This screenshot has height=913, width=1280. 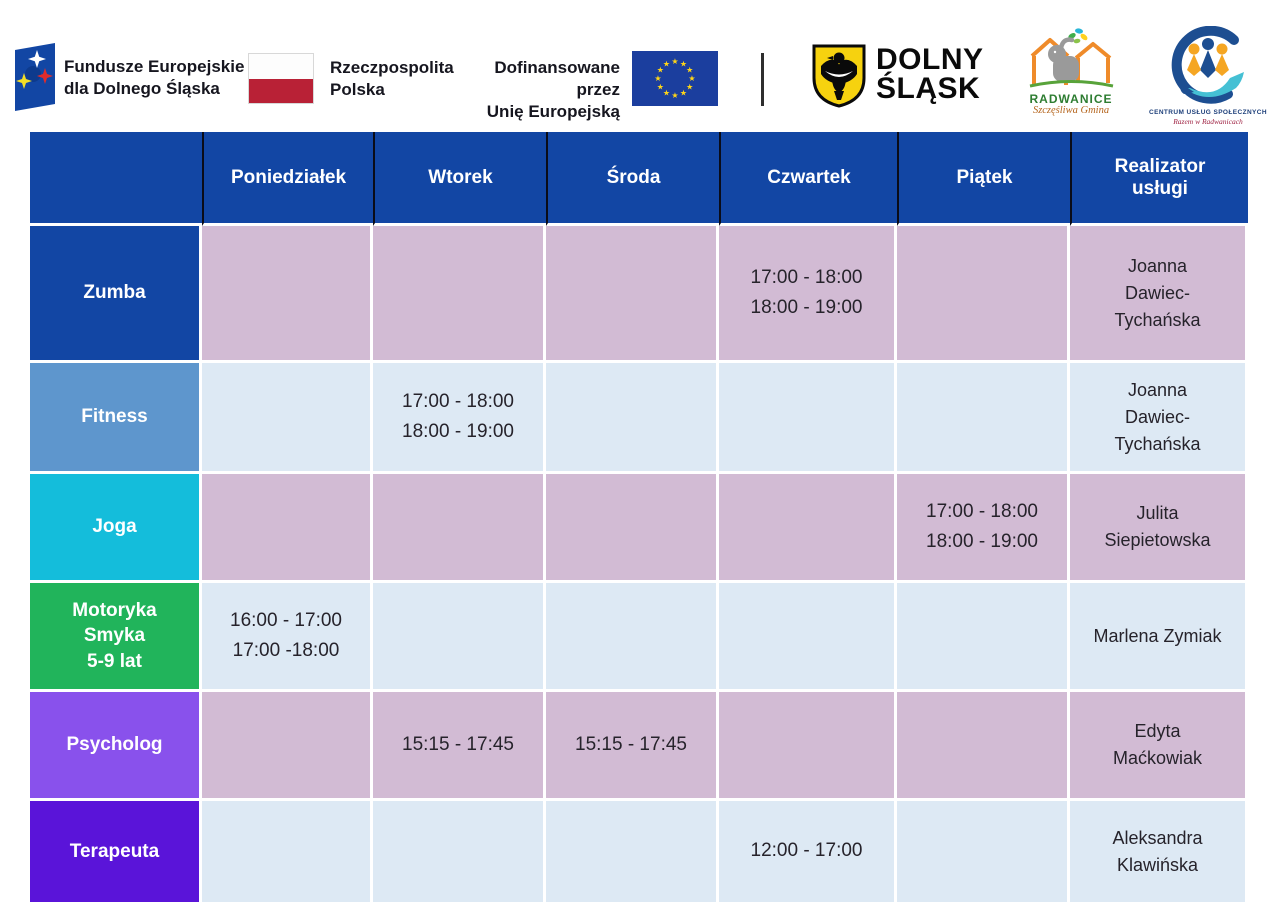 I want to click on row-label-joga: Joga, so click(x=116, y=528).